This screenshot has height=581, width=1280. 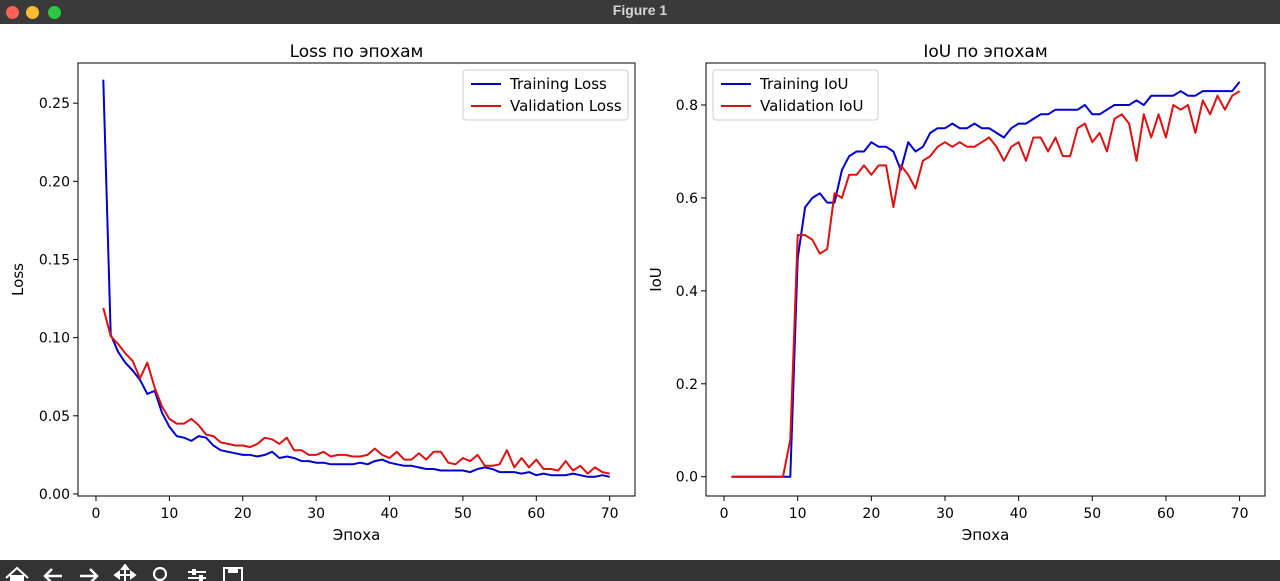 What do you see at coordinates (390, 514) in the screenshot?
I see `loss-x-tick-label: 40` at bounding box center [390, 514].